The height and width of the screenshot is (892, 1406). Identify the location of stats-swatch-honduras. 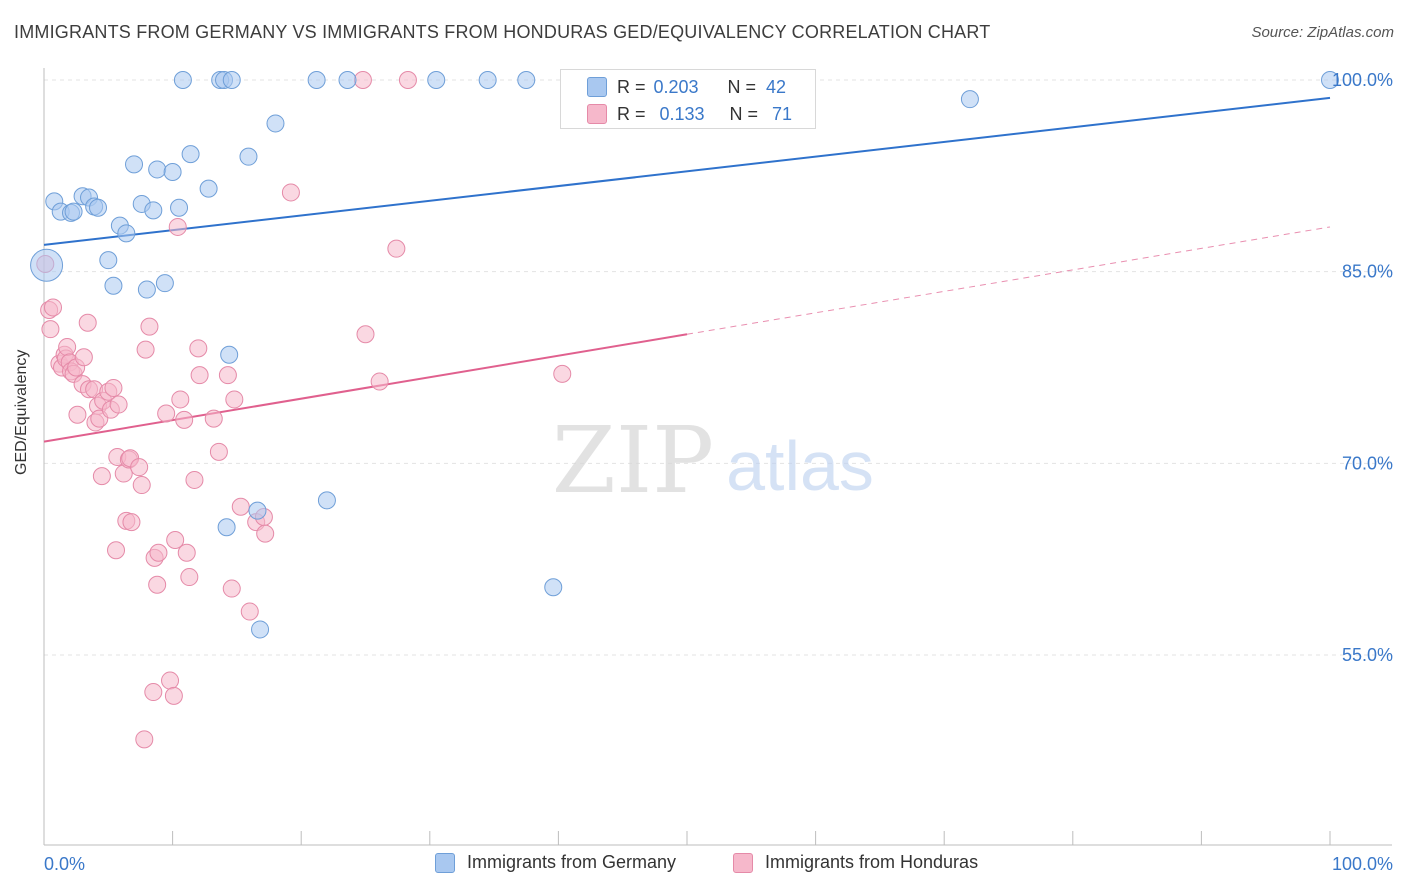
(597, 114).